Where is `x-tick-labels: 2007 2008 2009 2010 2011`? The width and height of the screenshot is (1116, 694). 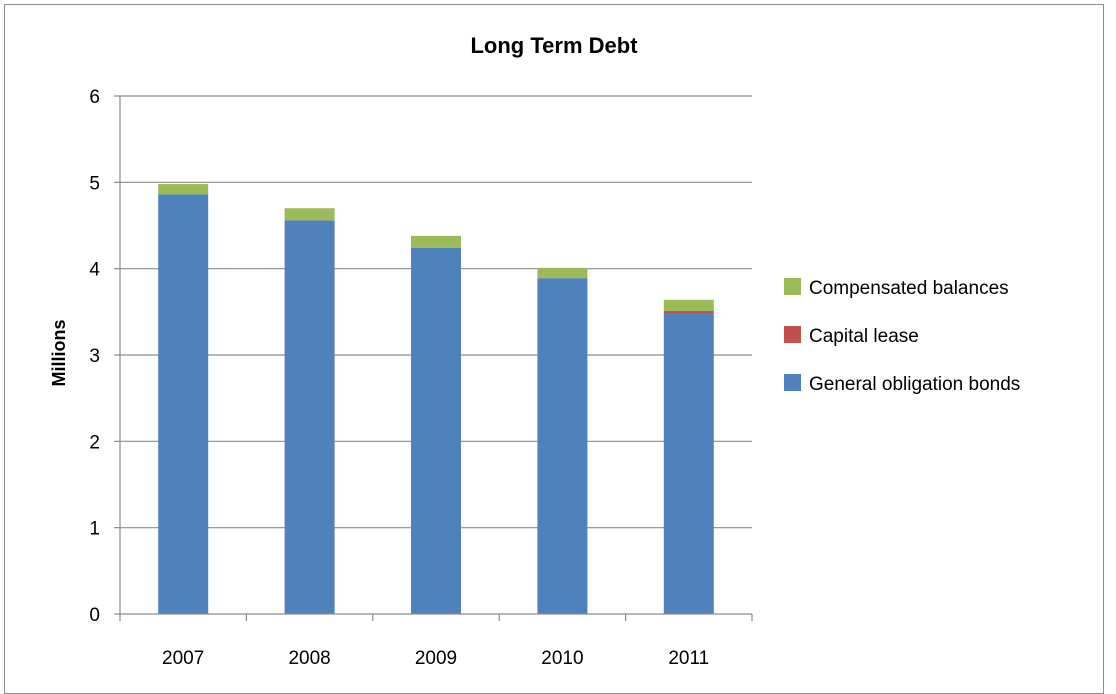
x-tick-labels: 2007 2008 2009 2010 2011 is located at coordinates (435, 658).